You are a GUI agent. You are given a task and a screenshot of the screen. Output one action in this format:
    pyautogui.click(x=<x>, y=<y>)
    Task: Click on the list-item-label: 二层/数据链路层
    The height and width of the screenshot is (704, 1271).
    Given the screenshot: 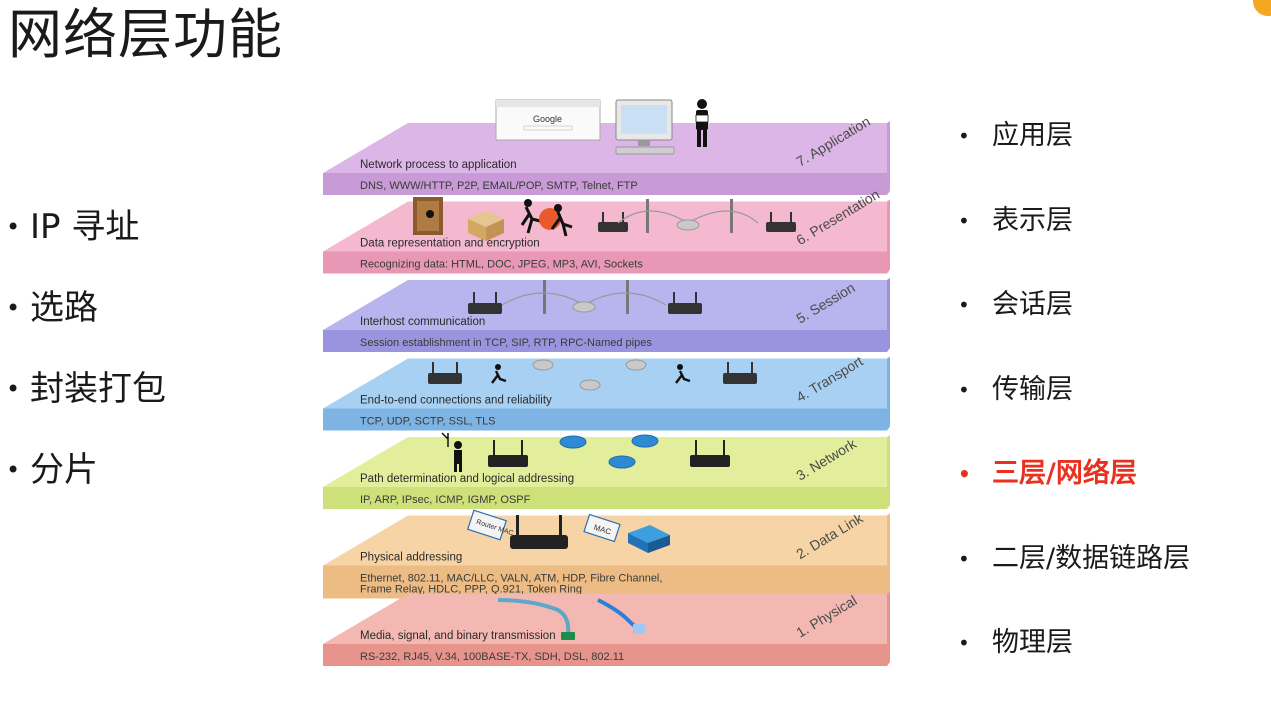 What is the action you would take?
    pyautogui.click(x=1091, y=558)
    